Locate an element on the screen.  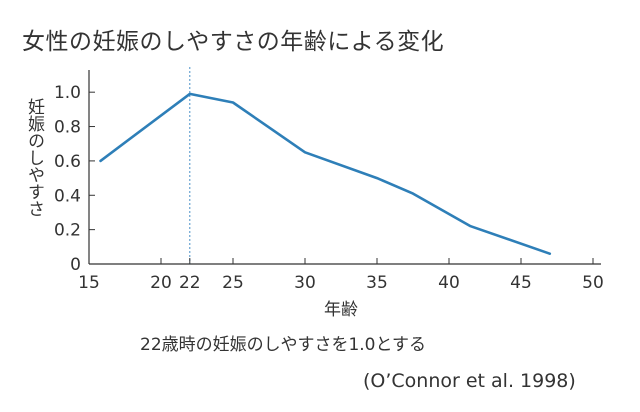
y-tick-label: 0.6 is located at coordinates (67, 162).